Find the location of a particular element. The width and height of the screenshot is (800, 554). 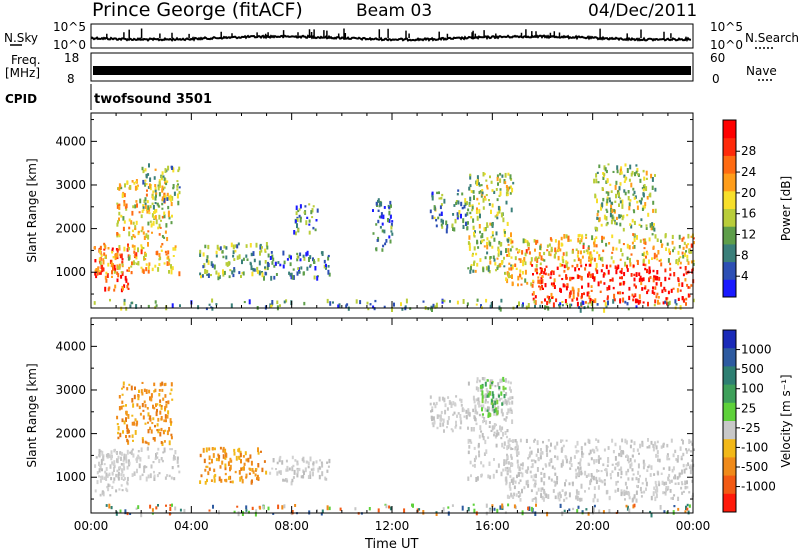

freq-right-tick-top: 60 is located at coordinates (718, 58).